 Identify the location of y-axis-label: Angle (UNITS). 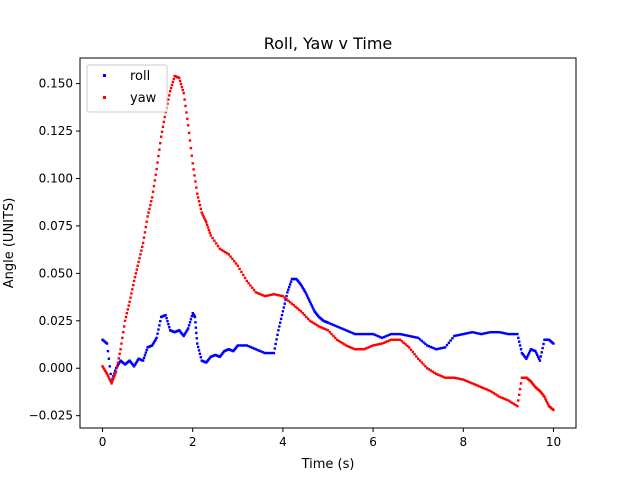
(9, 243).